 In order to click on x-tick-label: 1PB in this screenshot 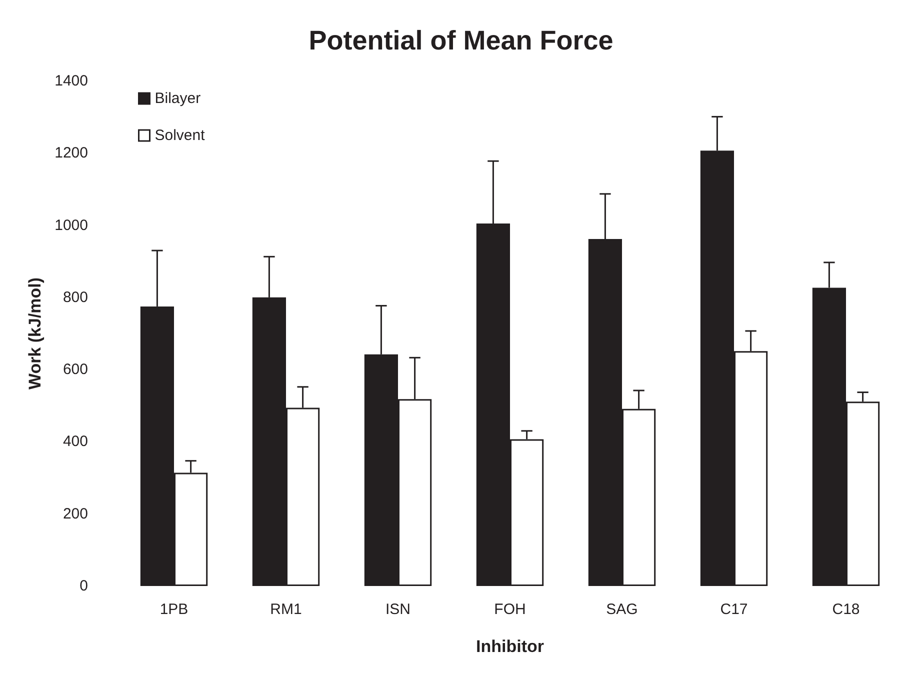, I will do `click(174, 609)`.